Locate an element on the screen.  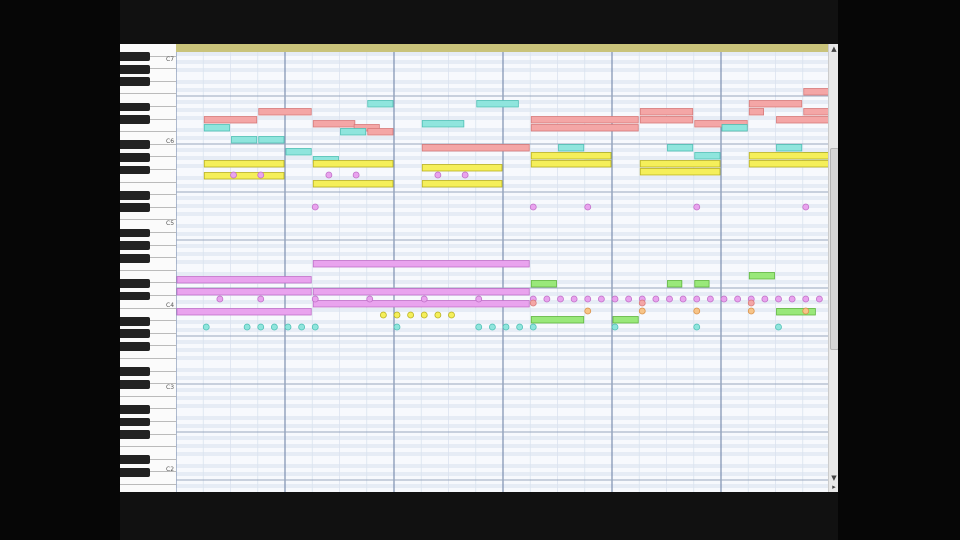
scroll-down-arrow-icon: ▼ is located at coordinates (834, 478).